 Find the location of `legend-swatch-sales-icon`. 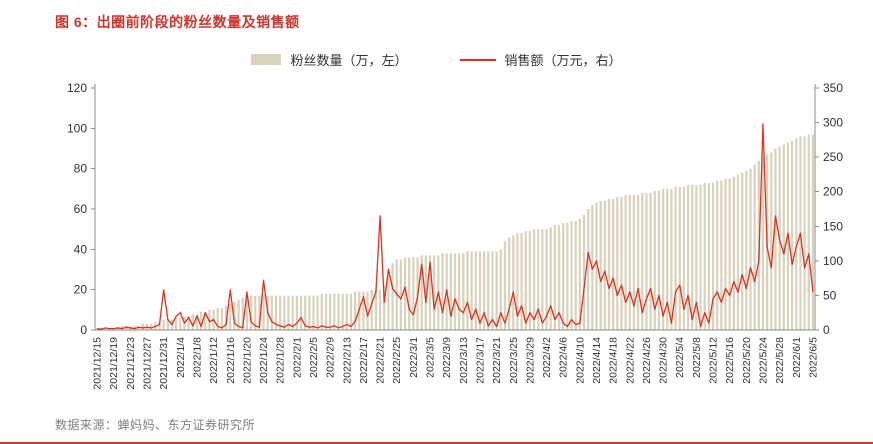

legend-swatch-sales-icon is located at coordinates (477, 59).